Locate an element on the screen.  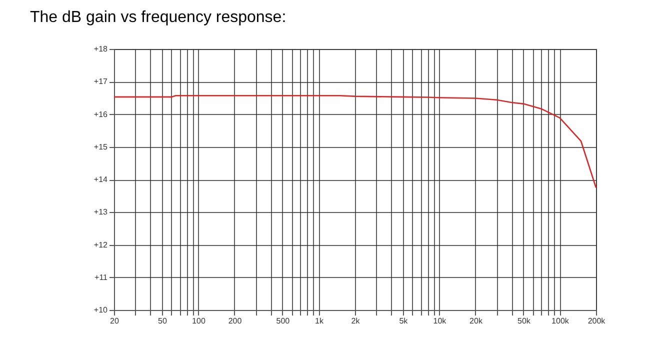
x-tick-label: 50k is located at coordinates (525, 321).